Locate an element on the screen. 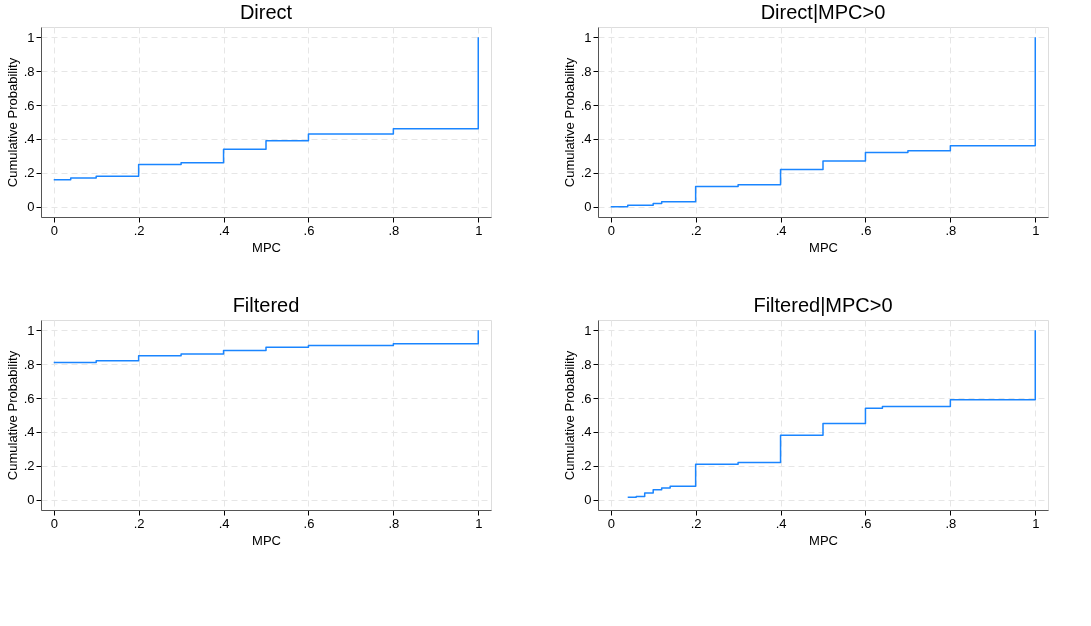 The width and height of the screenshot is (1091, 626). chart-title: Filtered is located at coordinates (266, 305).